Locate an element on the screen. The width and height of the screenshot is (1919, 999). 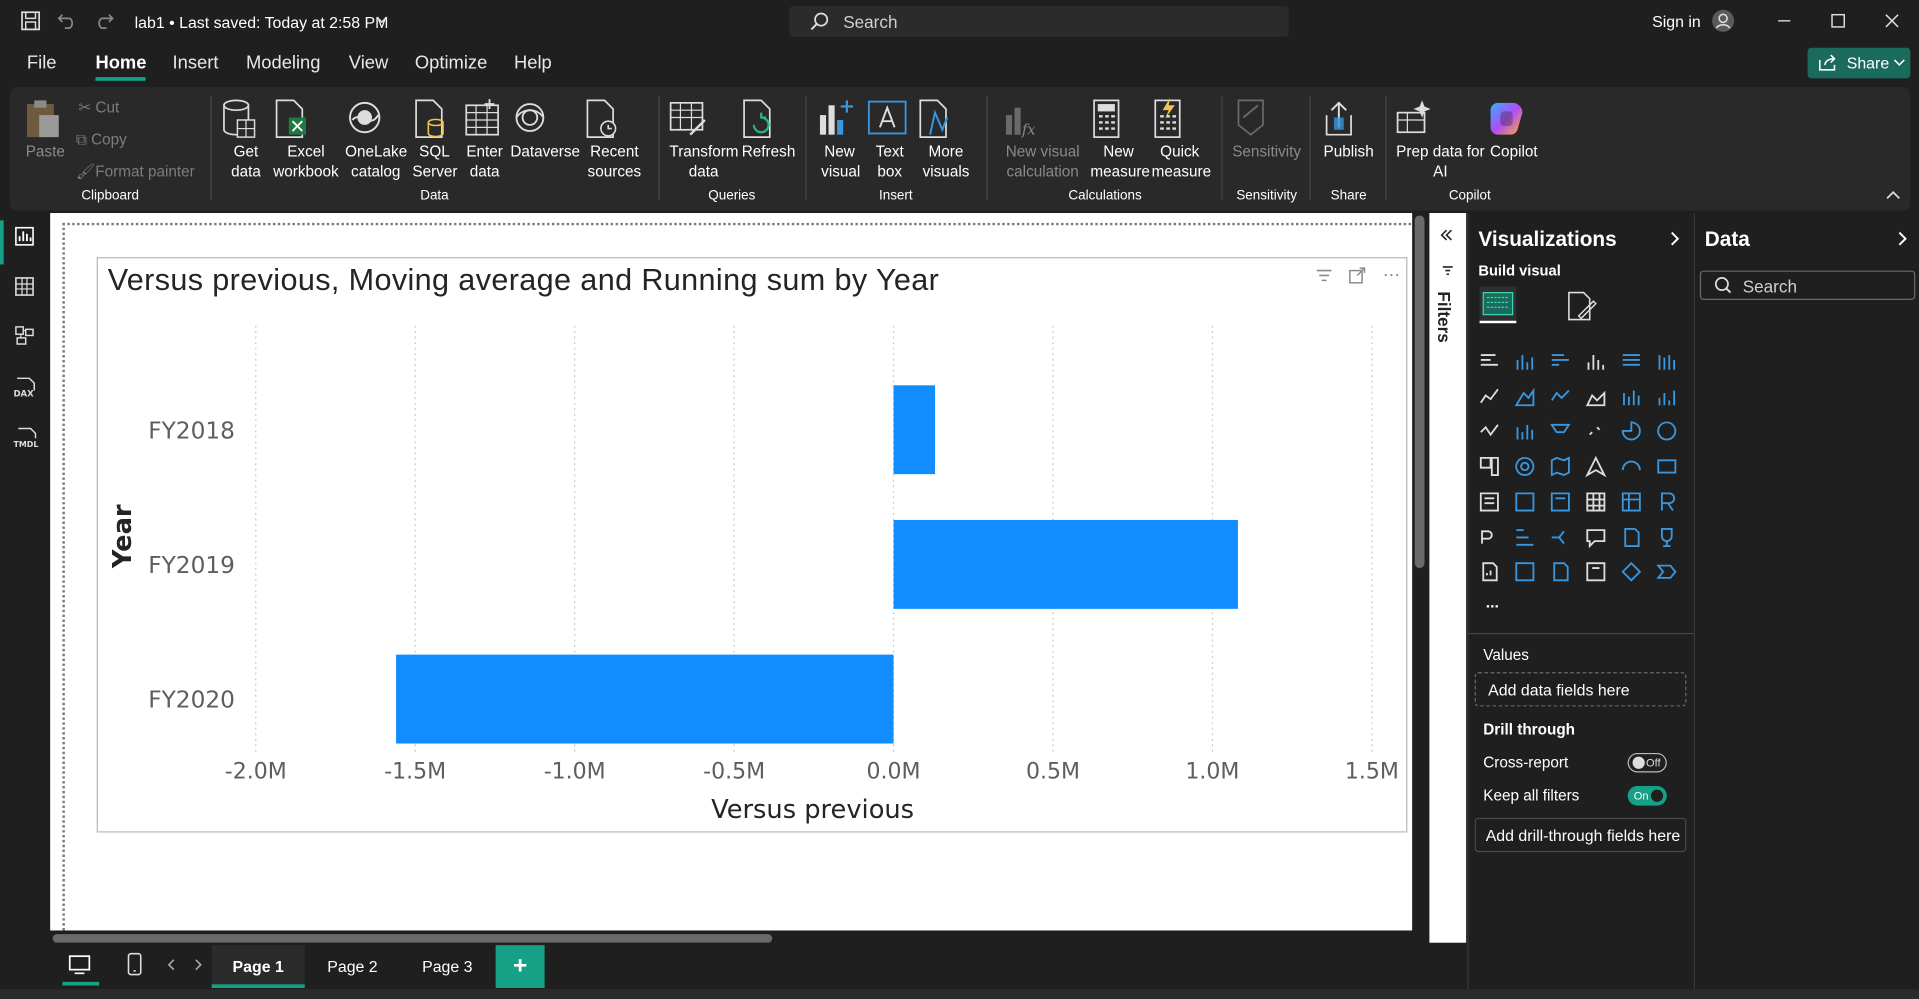
clustered-bar-visual-icon is located at coordinates (1560, 361).